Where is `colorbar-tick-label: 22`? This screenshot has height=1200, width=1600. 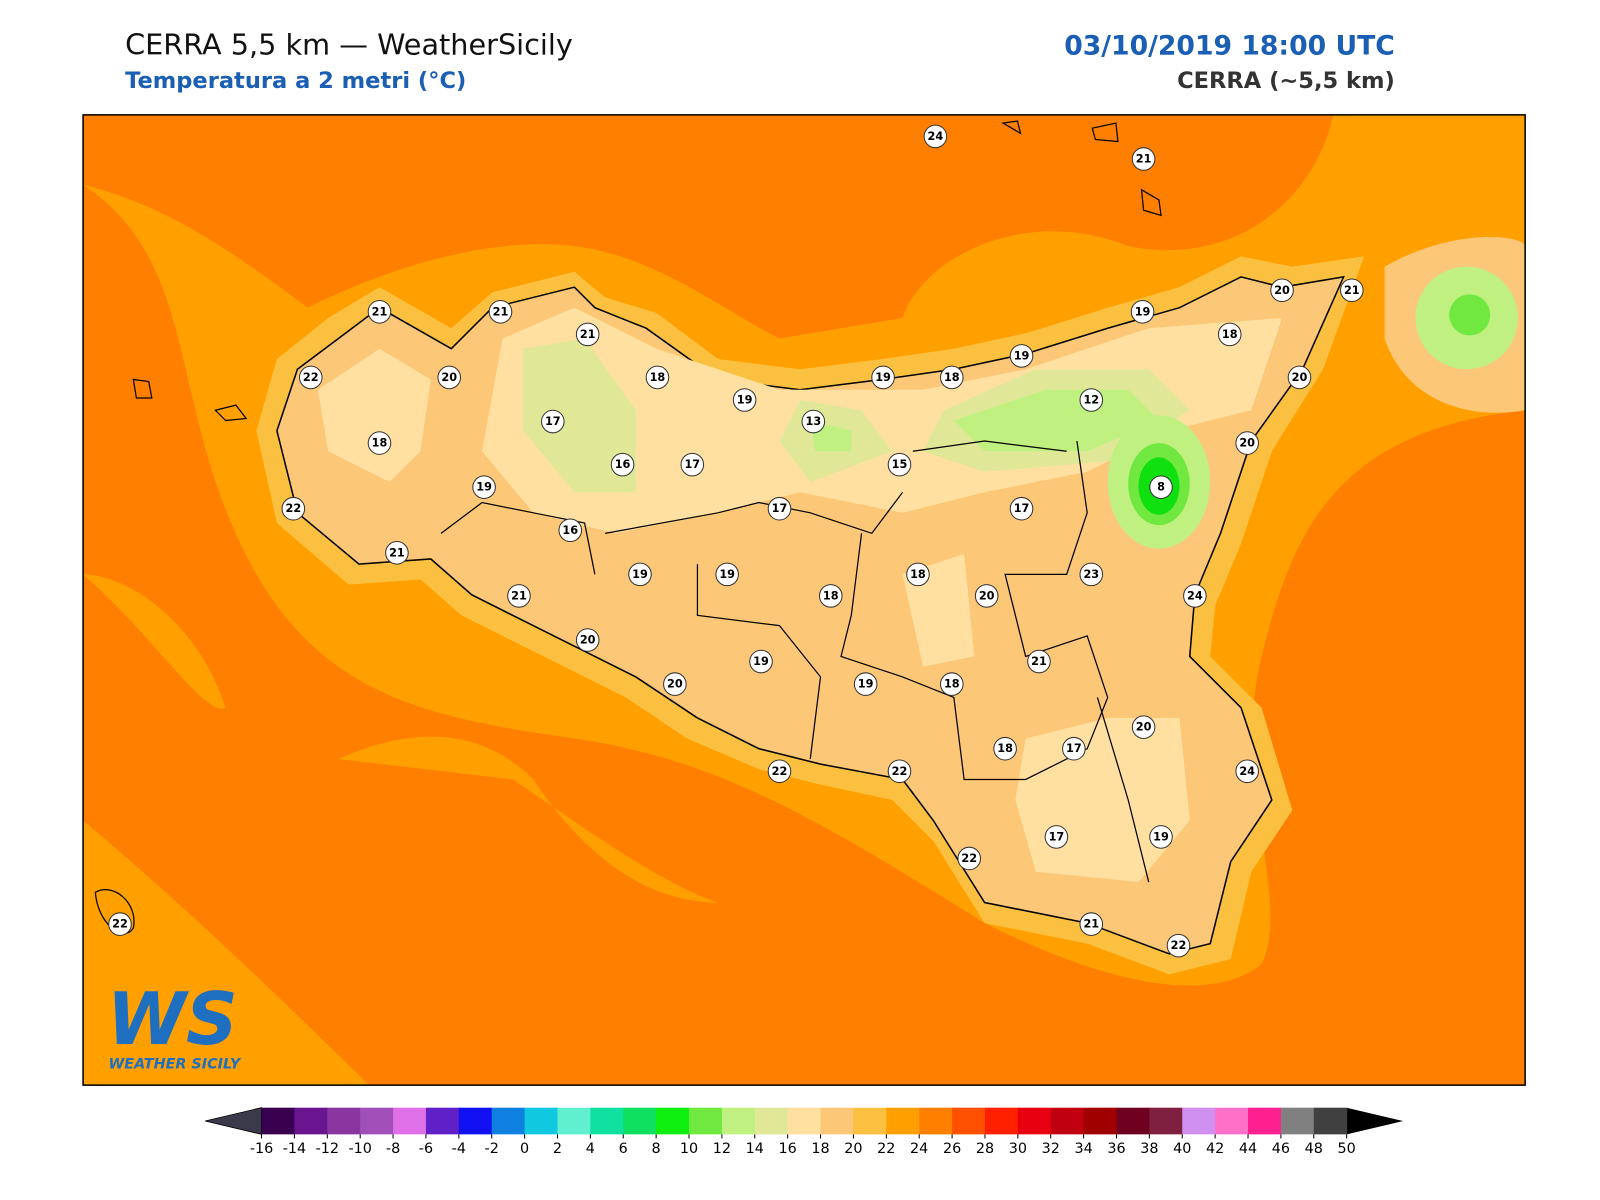
colorbar-tick-label: 22 is located at coordinates (886, 1149).